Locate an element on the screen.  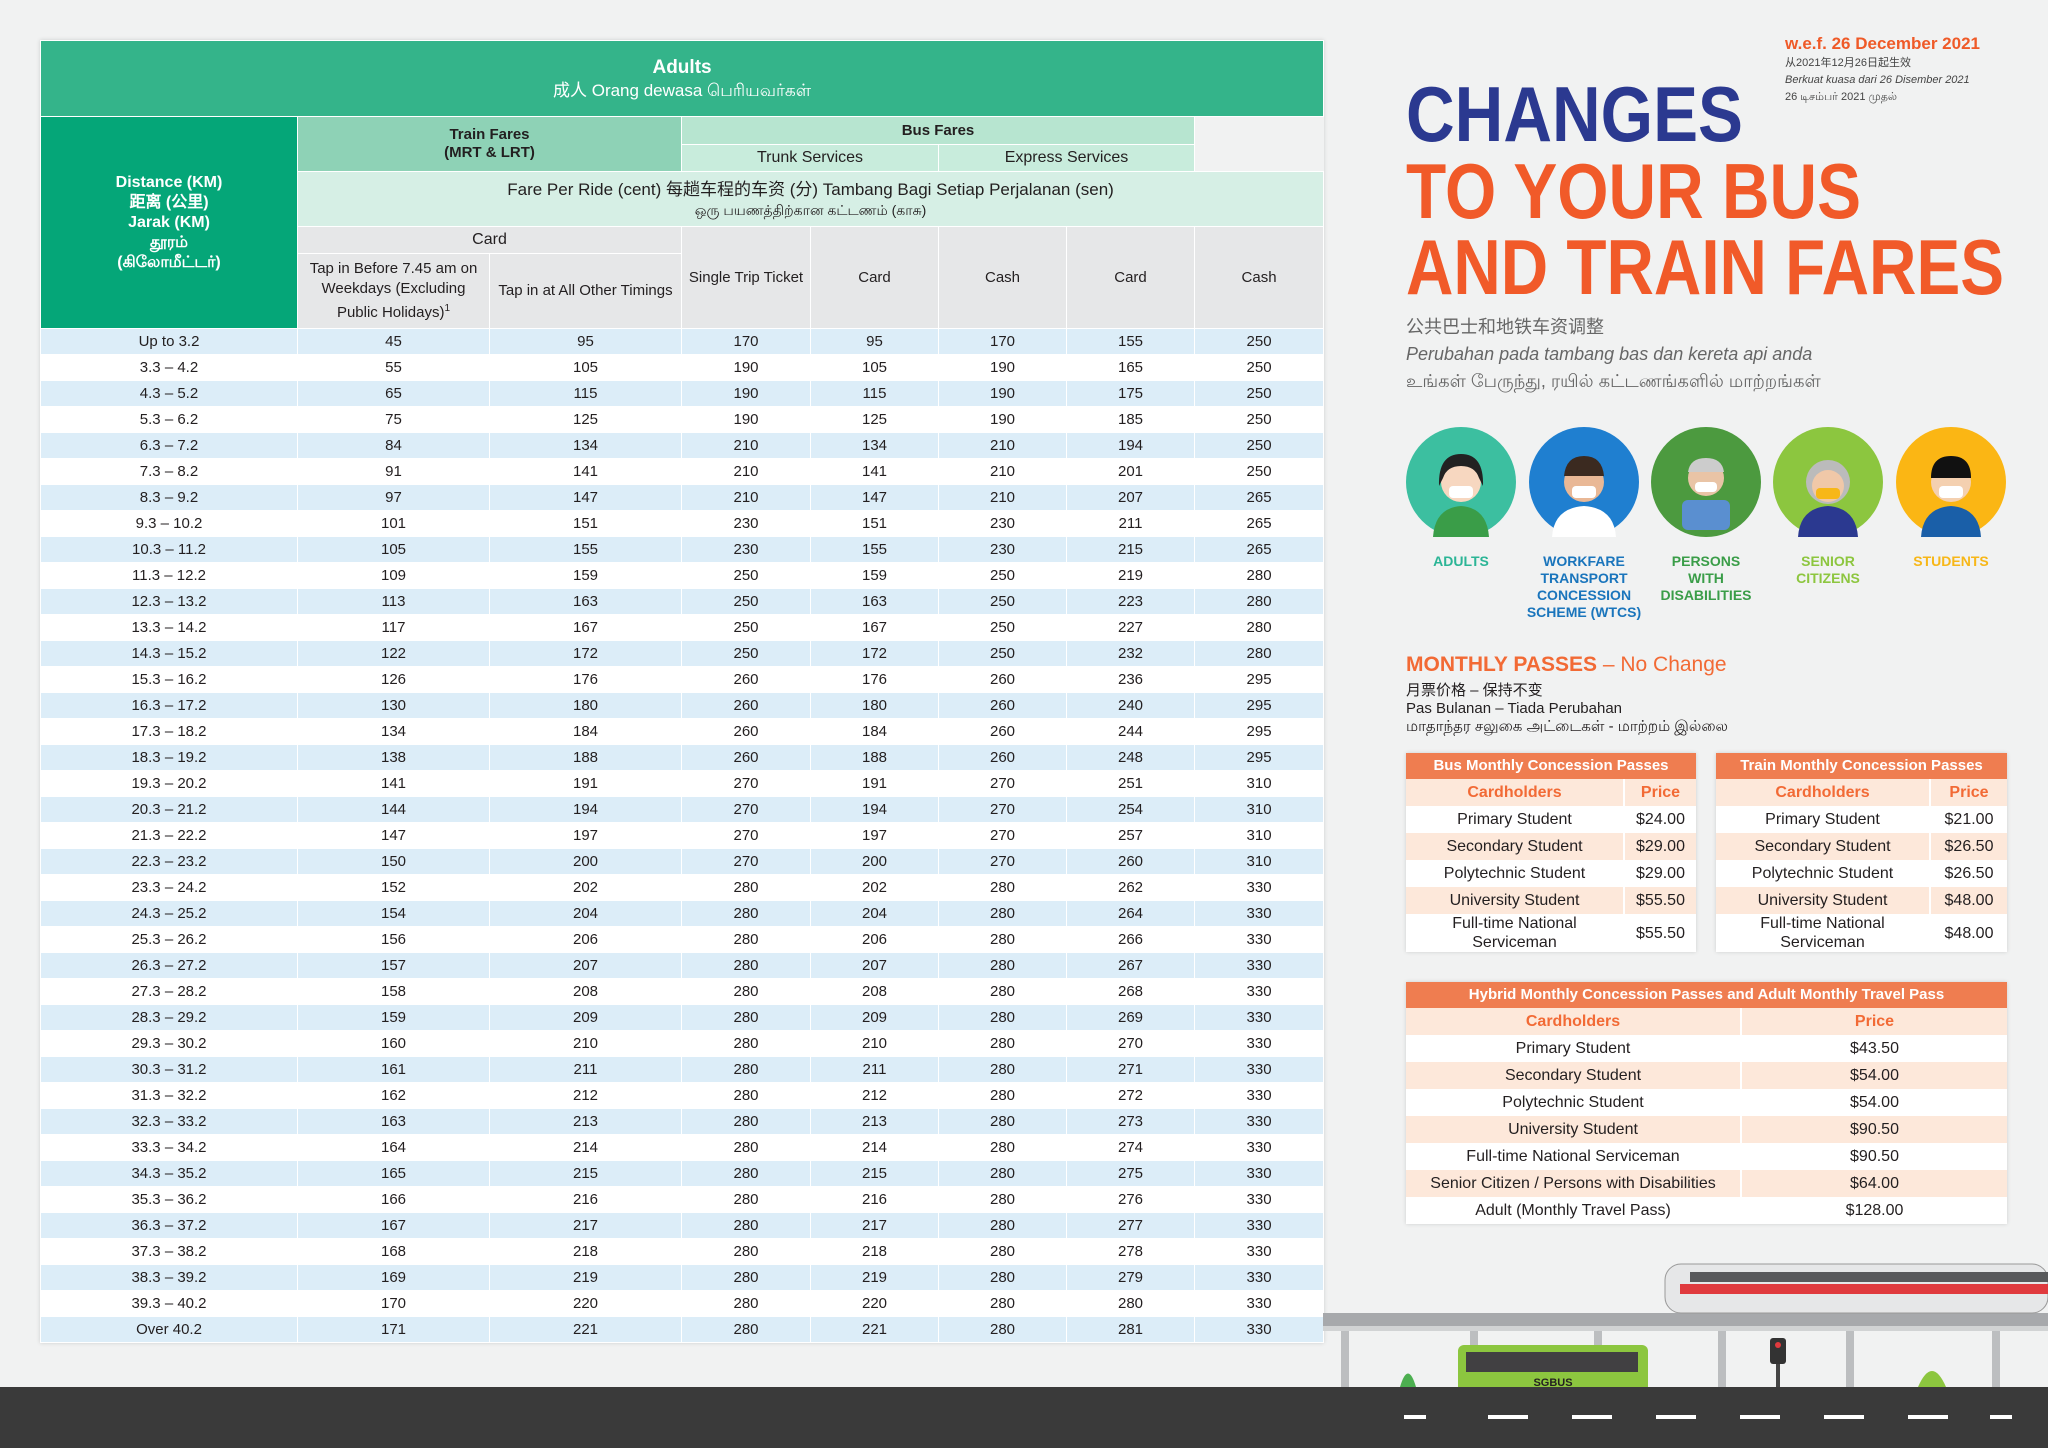
fare-cell: 97 is located at coordinates (393, 497).